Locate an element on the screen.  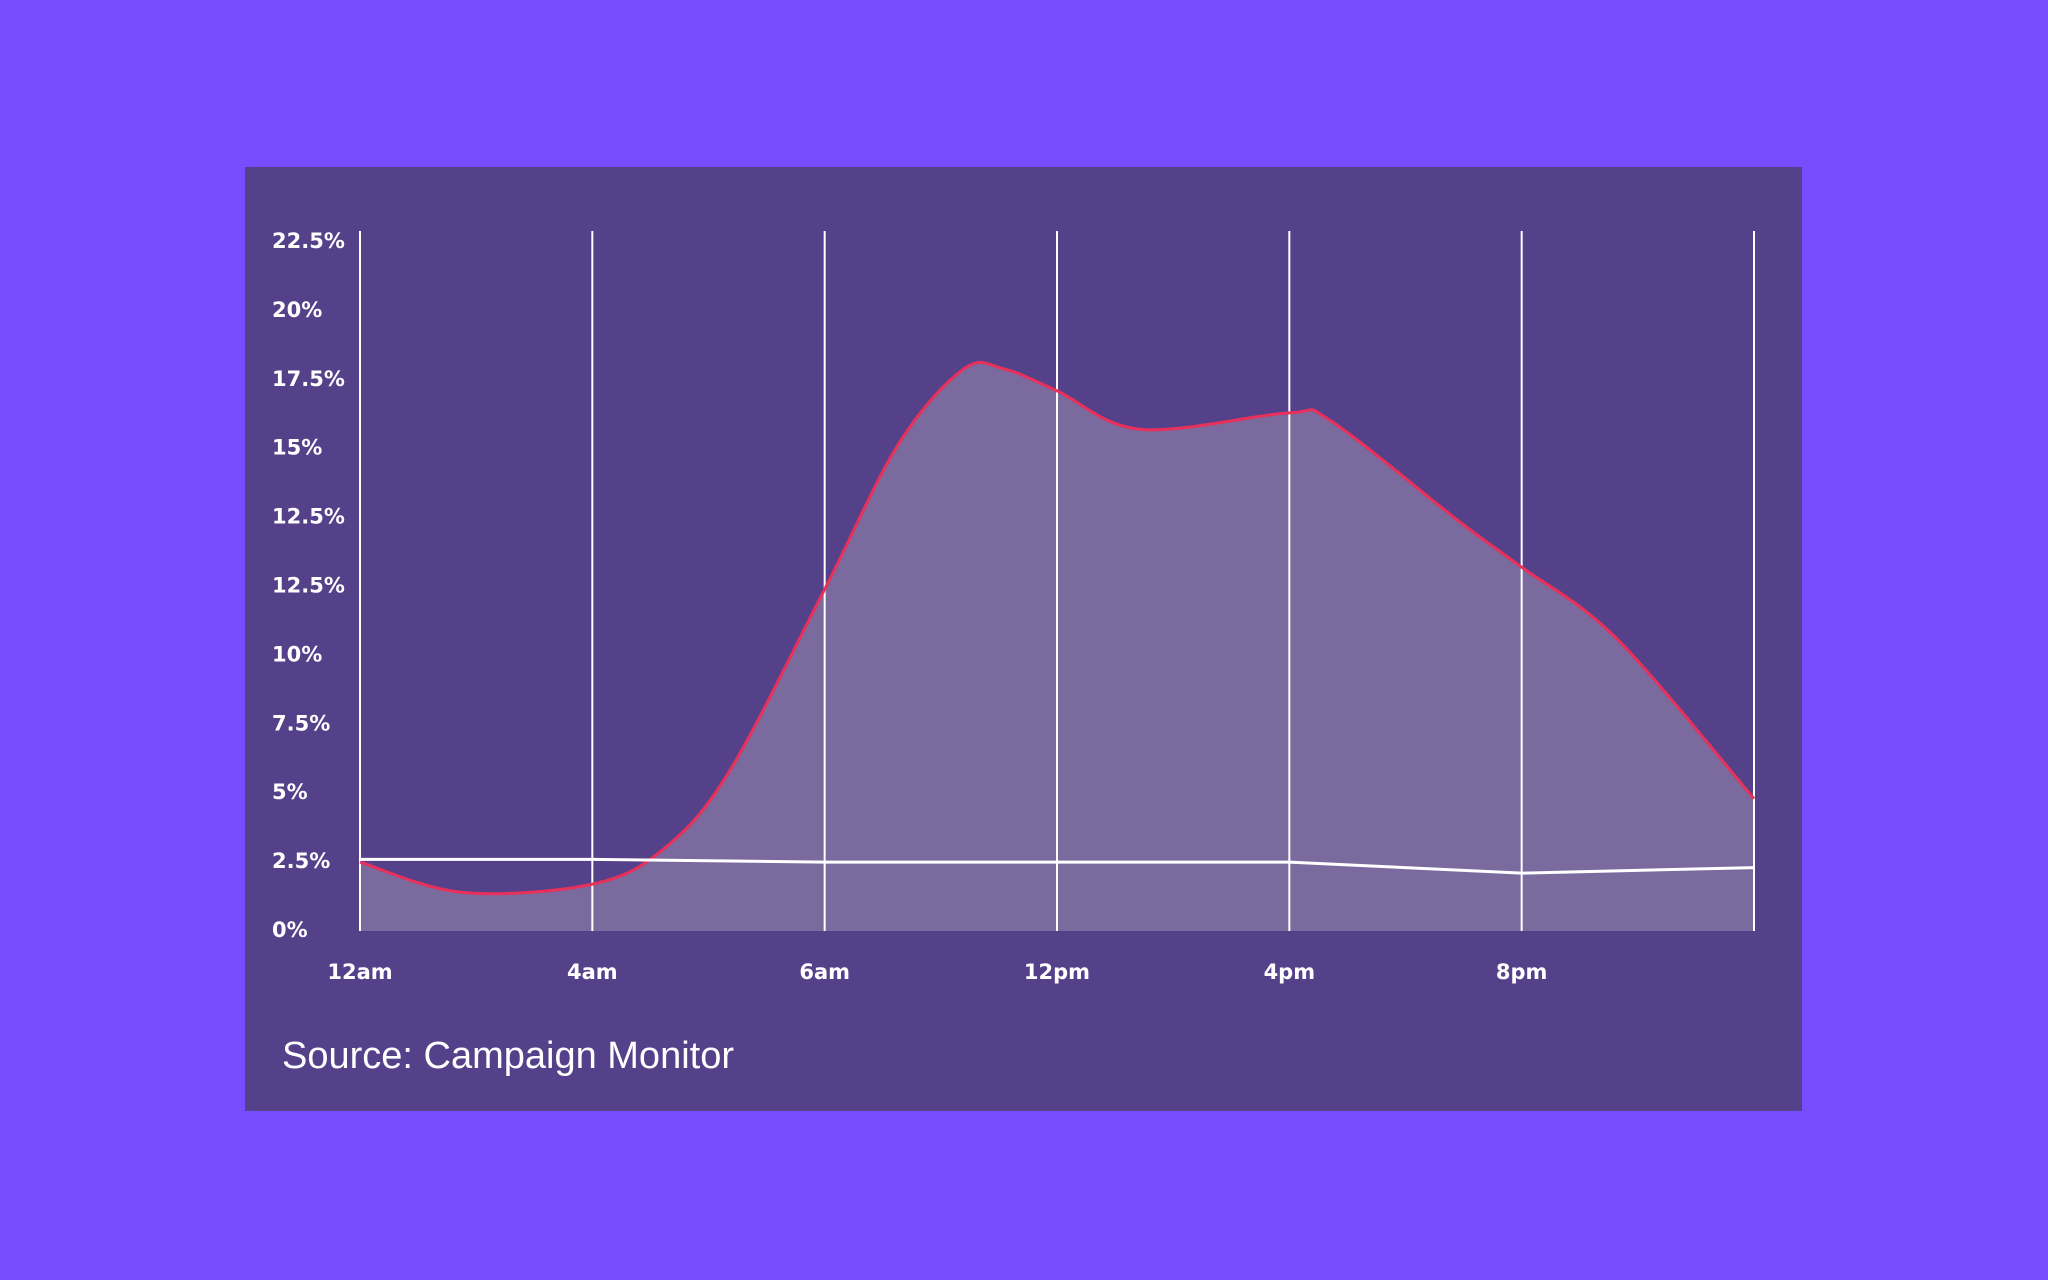
x-tick-label: 12am is located at coordinates (359, 972).